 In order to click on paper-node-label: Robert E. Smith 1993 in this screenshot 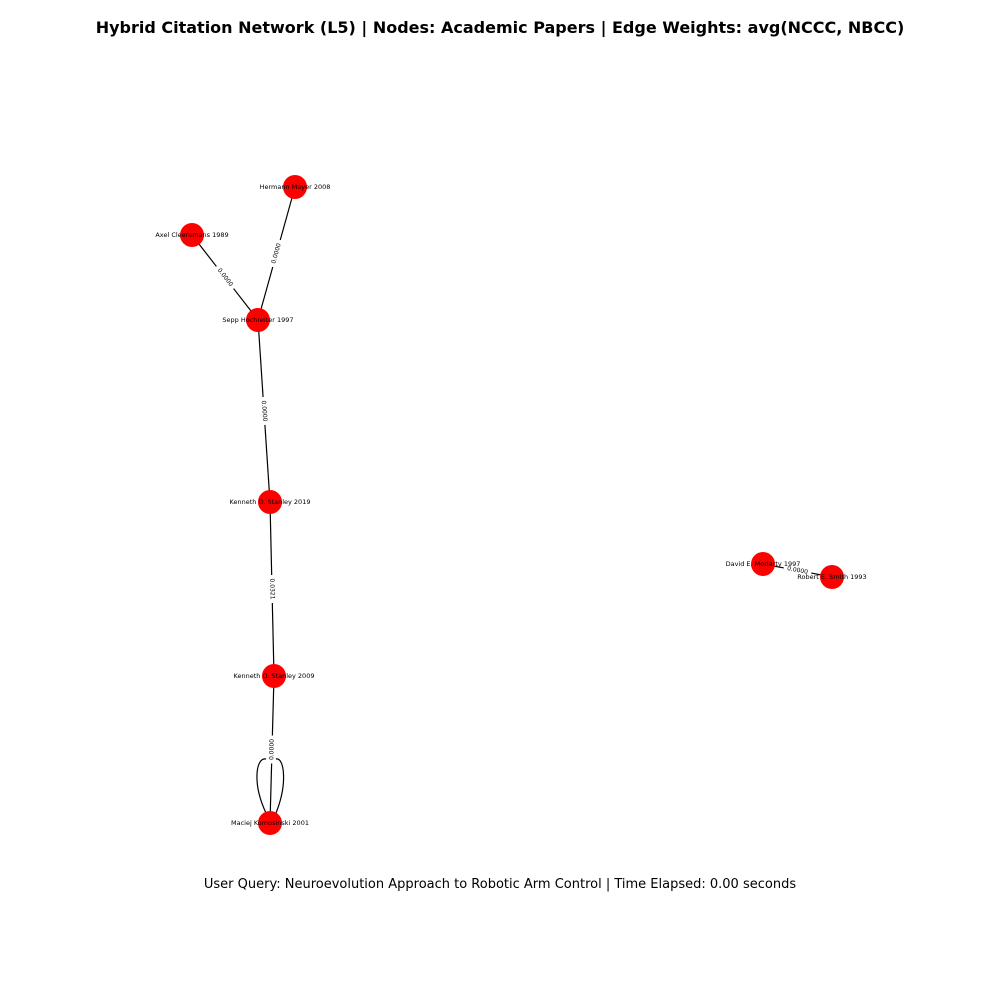, I will do `click(831, 577)`.